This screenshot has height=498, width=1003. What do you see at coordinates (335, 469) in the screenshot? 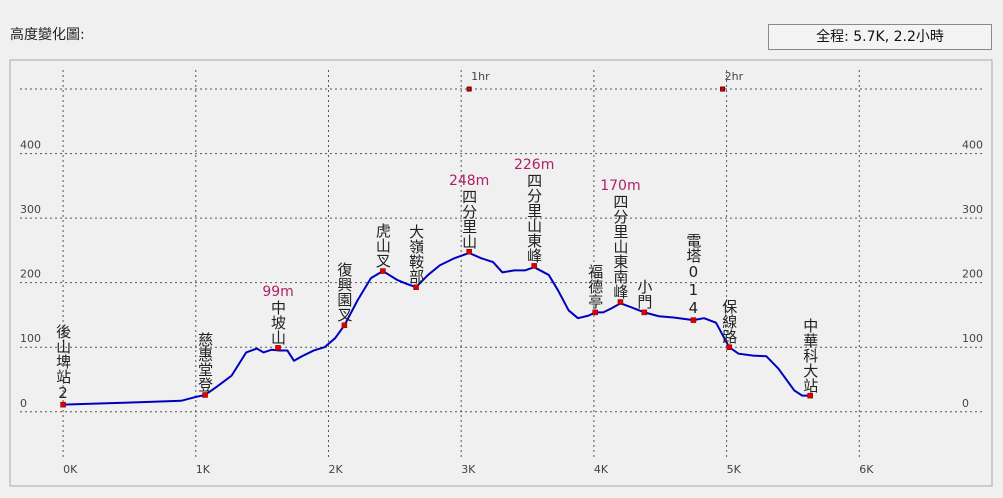
I see `x-tick-label: 2K` at bounding box center [335, 469].